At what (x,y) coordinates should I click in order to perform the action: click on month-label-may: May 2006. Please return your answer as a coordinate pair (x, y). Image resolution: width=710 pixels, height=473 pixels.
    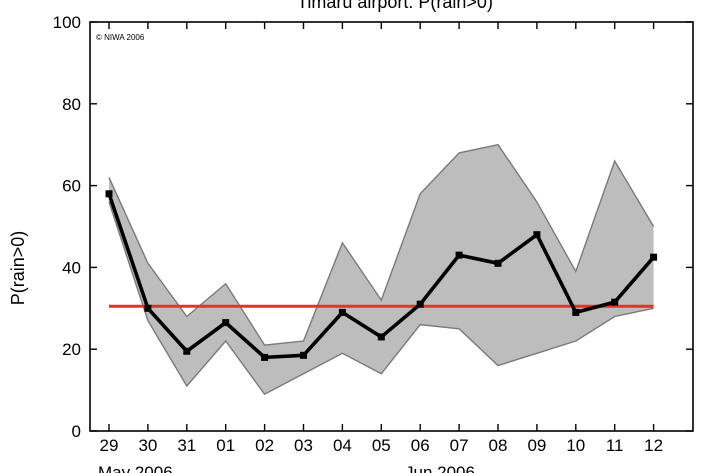
    Looking at the image, I should click on (135, 468).